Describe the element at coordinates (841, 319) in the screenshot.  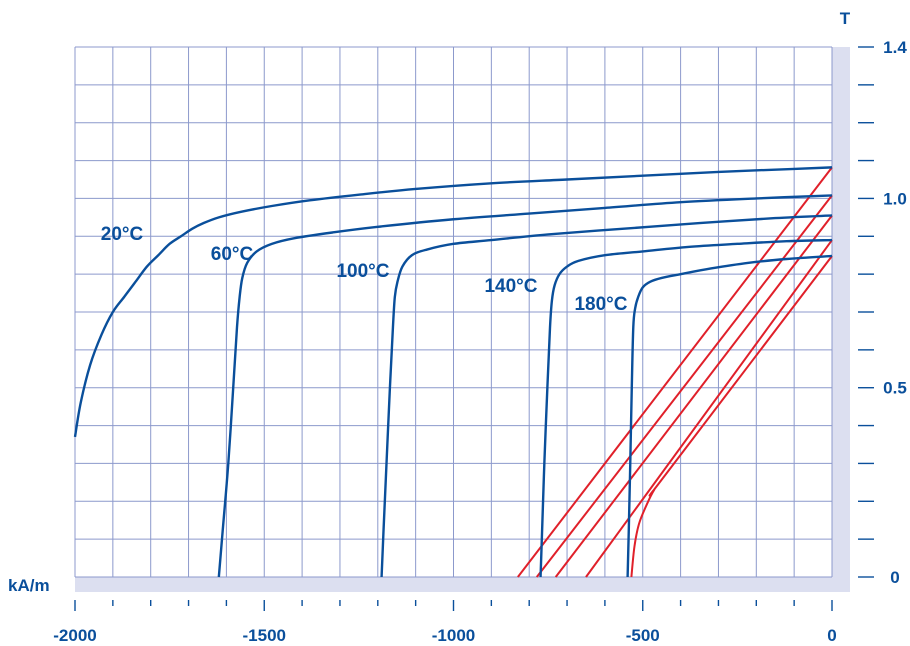
I see `right-axis-band` at that location.